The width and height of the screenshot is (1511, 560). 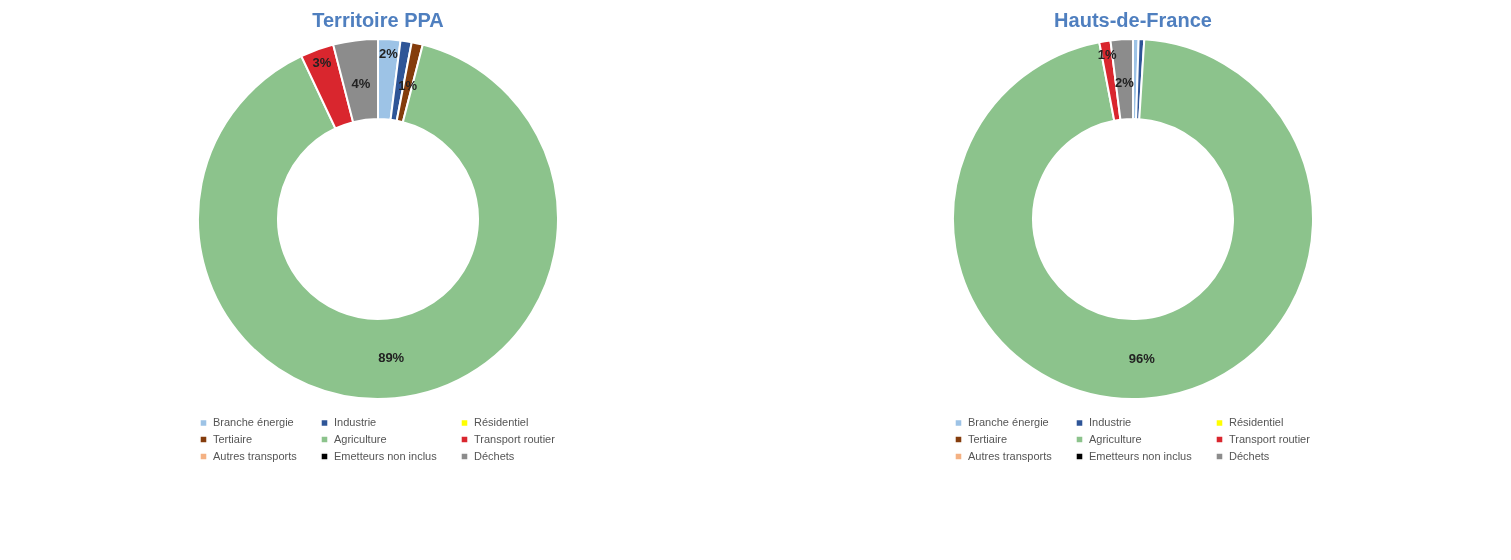 What do you see at coordinates (1141, 358) in the screenshot?
I see `data-label: 96%` at bounding box center [1141, 358].